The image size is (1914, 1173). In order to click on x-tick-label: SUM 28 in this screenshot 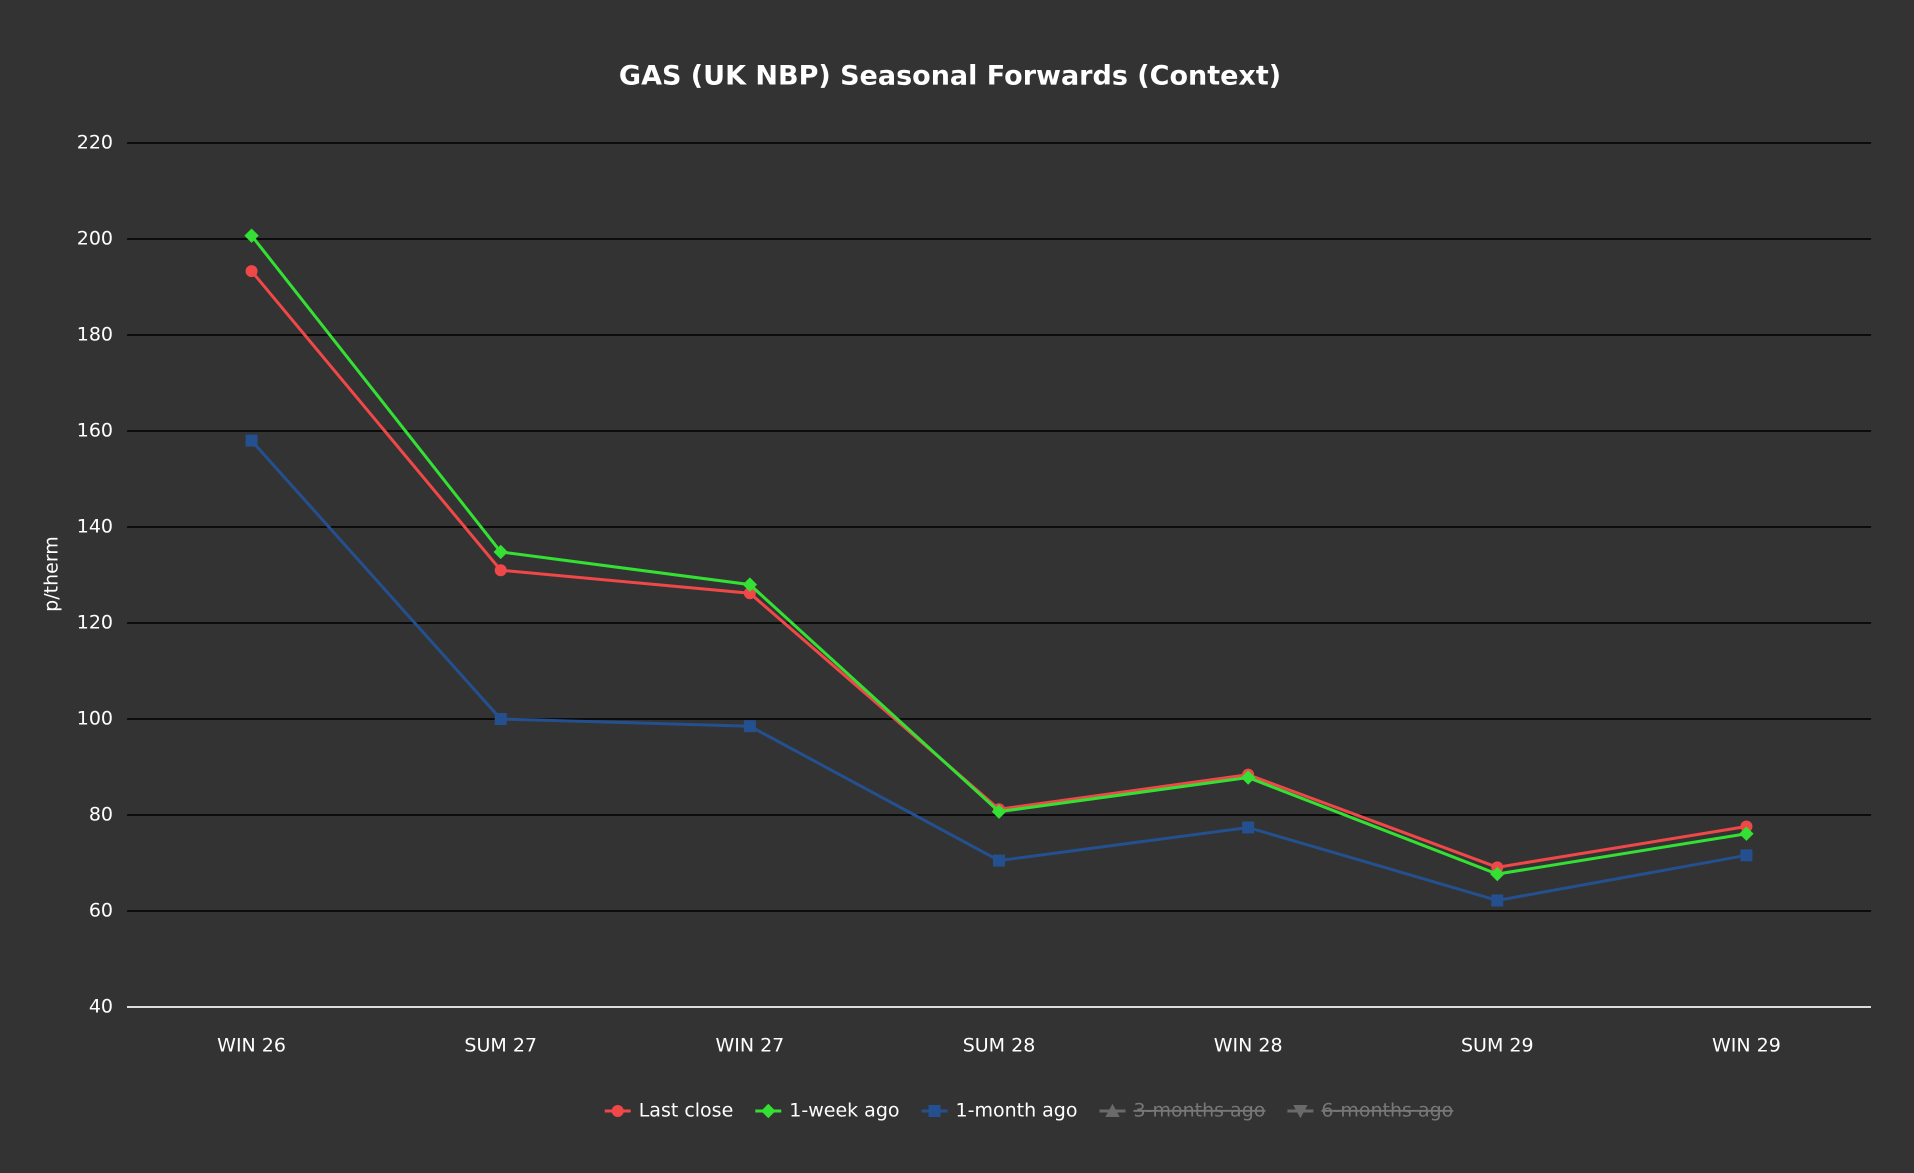, I will do `click(999, 1046)`.